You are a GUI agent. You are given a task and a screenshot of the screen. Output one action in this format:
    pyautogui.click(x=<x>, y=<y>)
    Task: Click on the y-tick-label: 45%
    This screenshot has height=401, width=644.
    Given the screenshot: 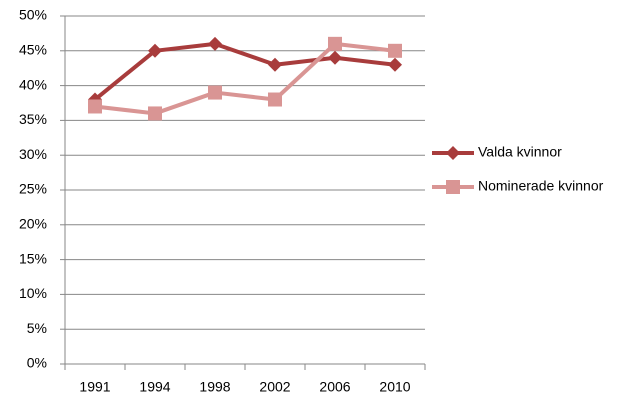 What is the action you would take?
    pyautogui.click(x=33, y=50)
    